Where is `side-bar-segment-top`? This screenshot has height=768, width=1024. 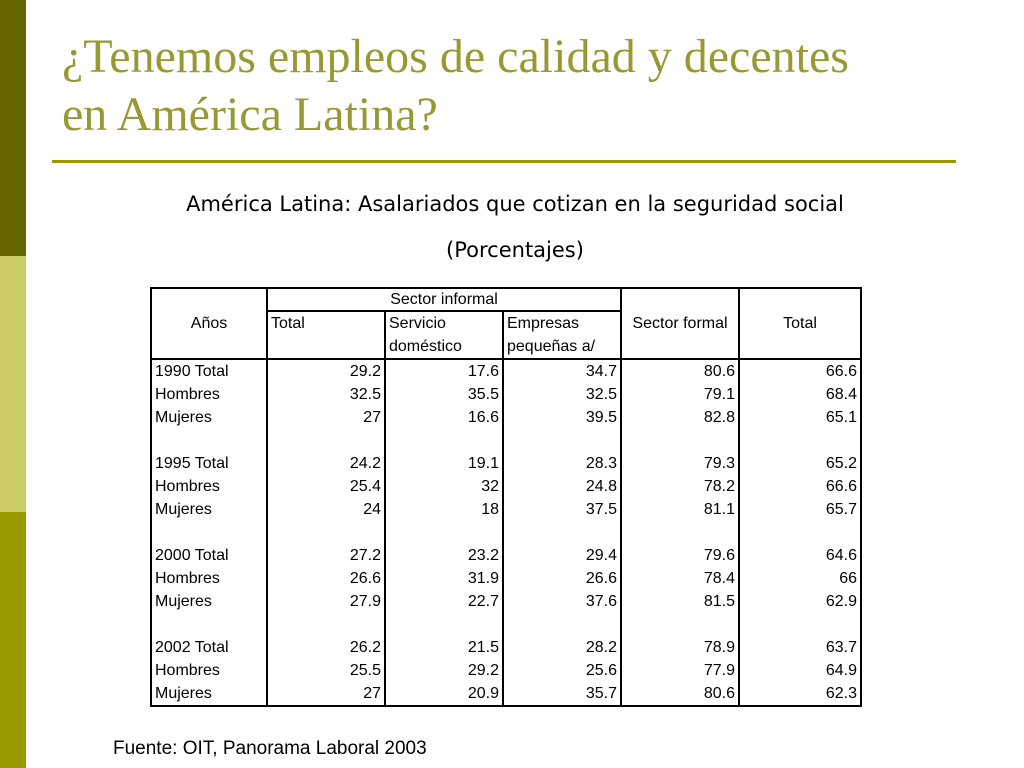
side-bar-segment-top is located at coordinates (13, 128).